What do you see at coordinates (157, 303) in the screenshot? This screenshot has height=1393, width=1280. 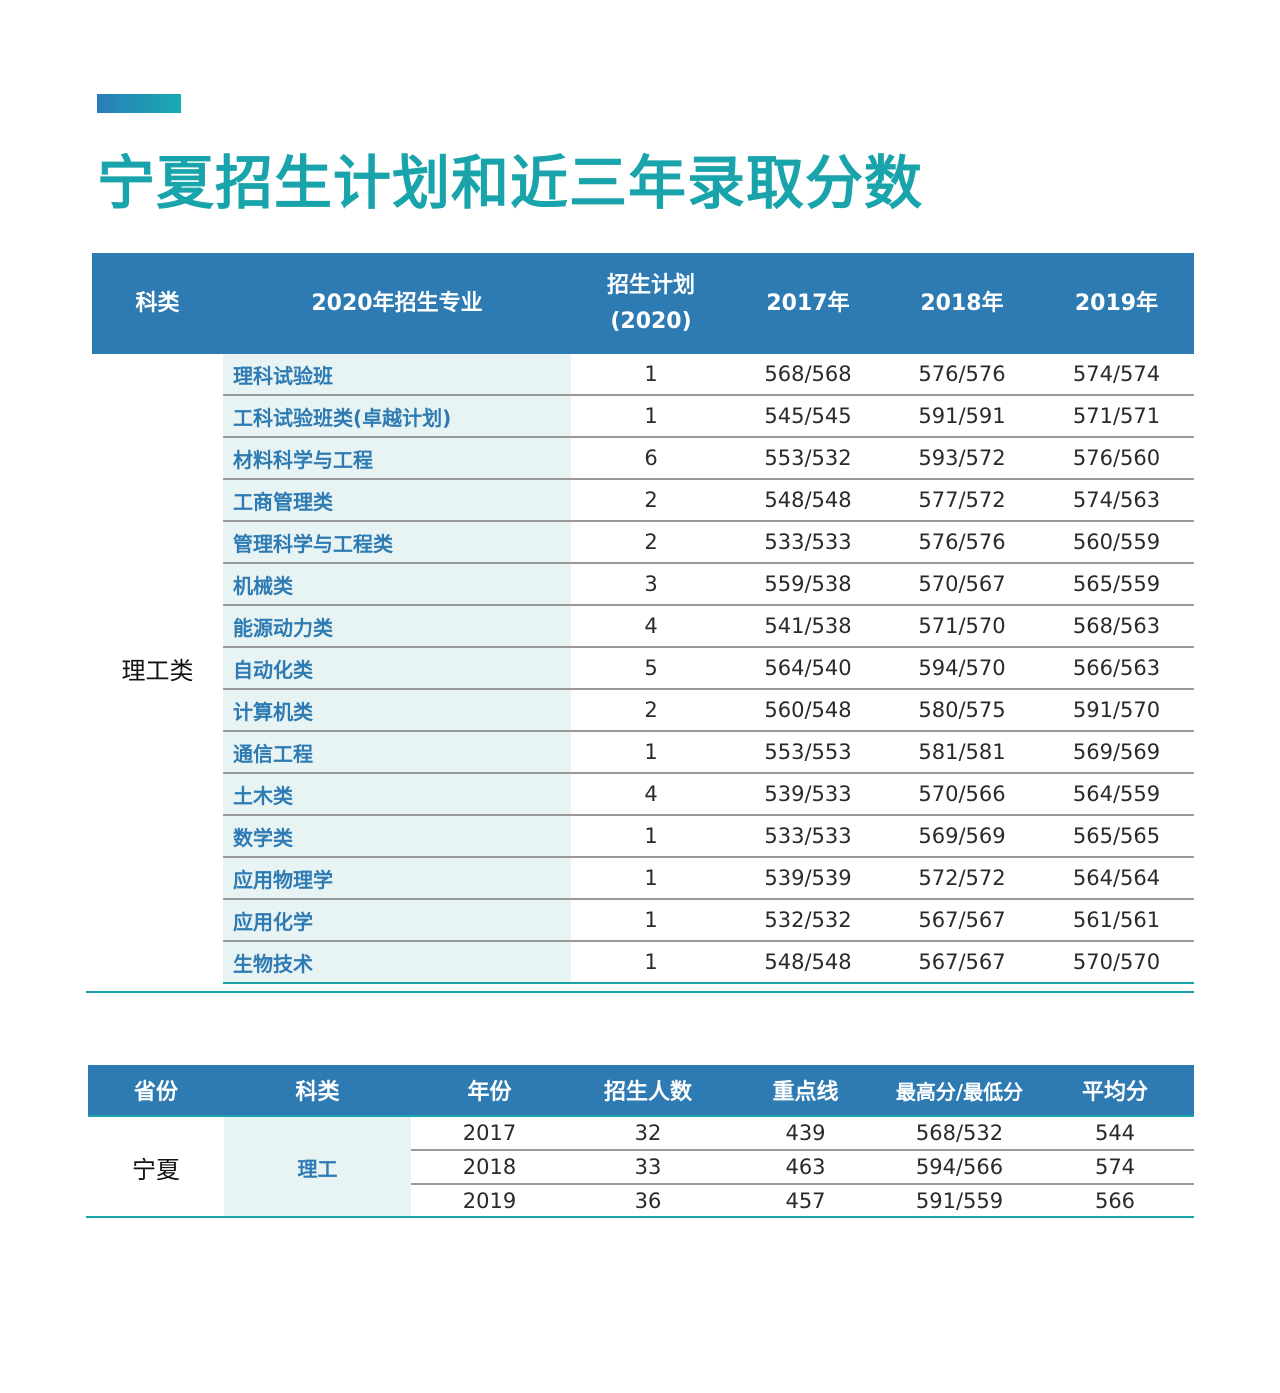 I see `header-category: 科类` at bounding box center [157, 303].